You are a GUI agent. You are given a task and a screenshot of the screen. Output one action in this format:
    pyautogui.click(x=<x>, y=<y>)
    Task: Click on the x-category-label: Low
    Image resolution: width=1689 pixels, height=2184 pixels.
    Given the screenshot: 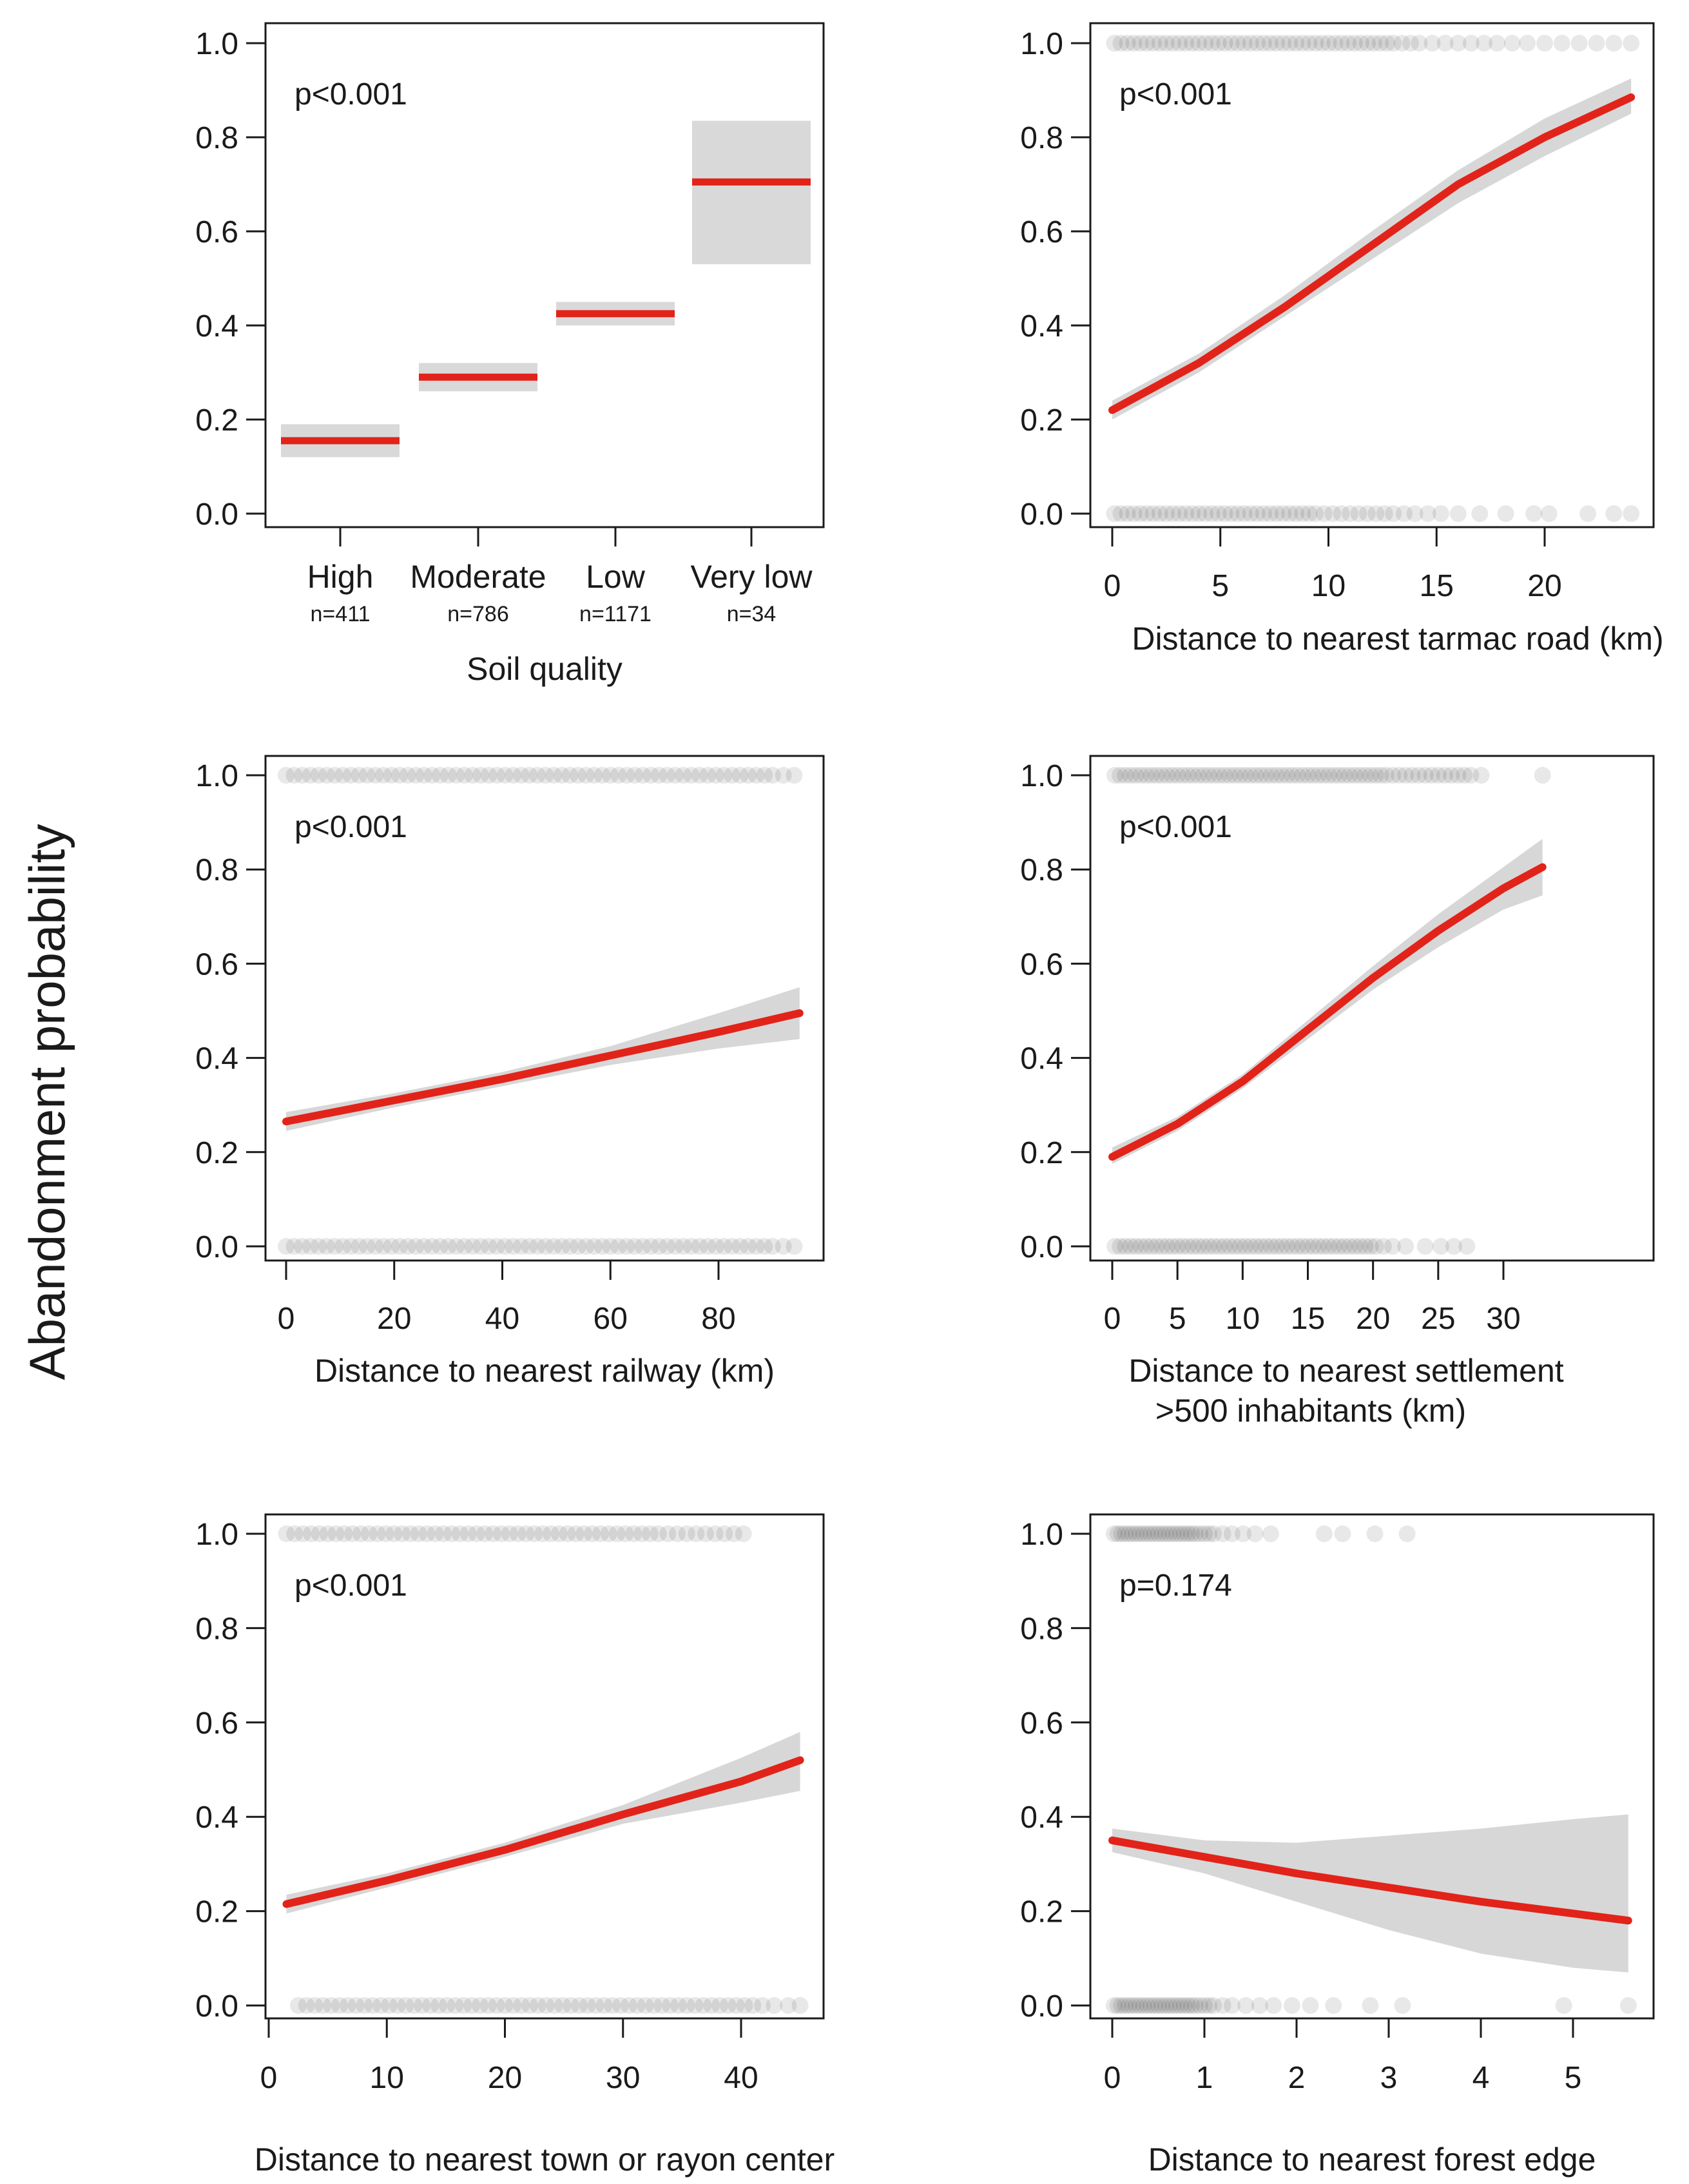 What is the action you would take?
    pyautogui.click(x=616, y=577)
    